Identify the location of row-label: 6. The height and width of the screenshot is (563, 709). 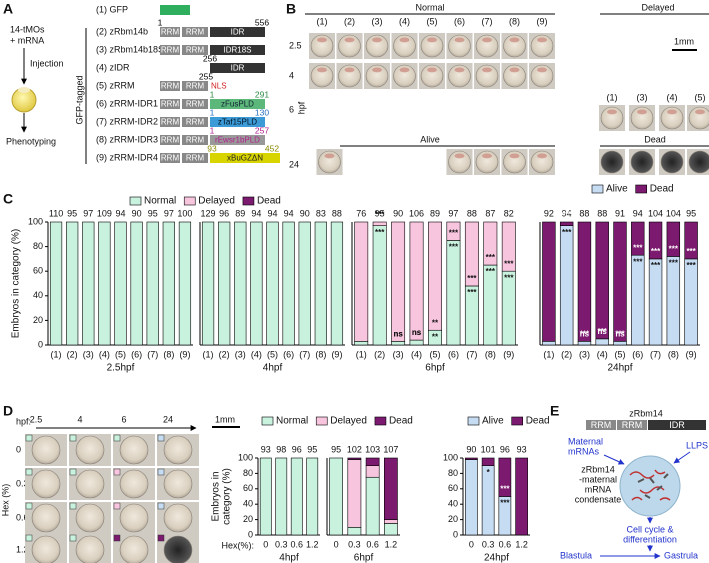
(291, 109).